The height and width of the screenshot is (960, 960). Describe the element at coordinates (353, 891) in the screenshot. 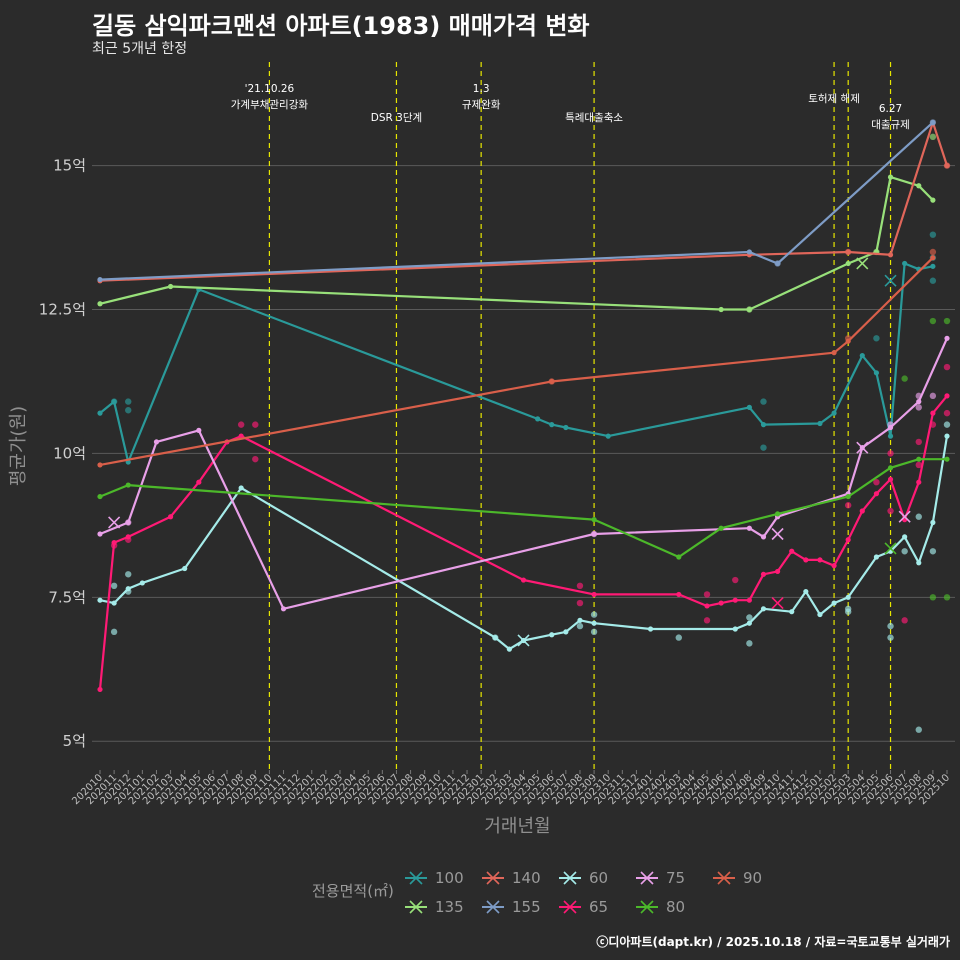

I see `legend-title: 전용면적(㎡)` at that location.